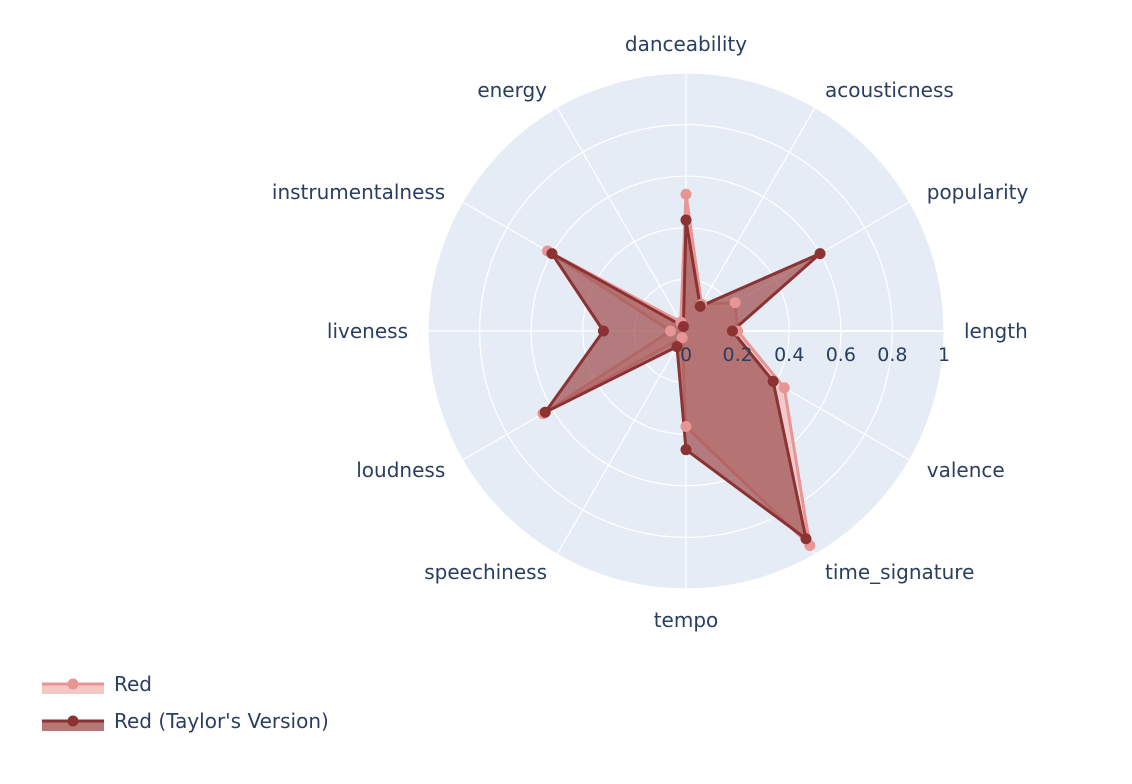 This screenshot has width=1132, height=784. I want to click on legend-item-1: Red (Taylor's Version), so click(185, 721).